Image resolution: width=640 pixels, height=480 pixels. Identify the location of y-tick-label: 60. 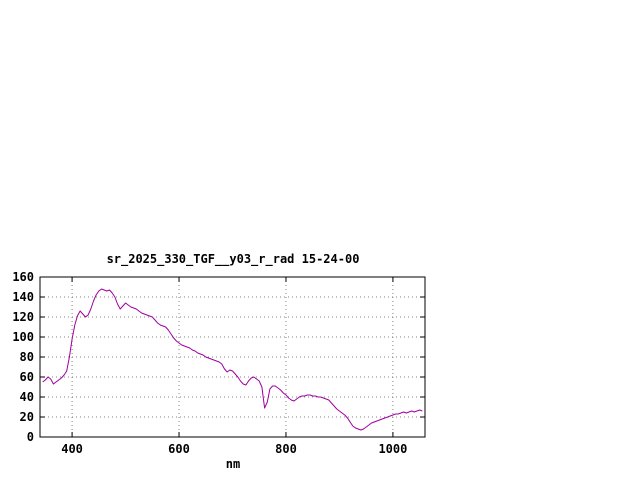
(27, 377).